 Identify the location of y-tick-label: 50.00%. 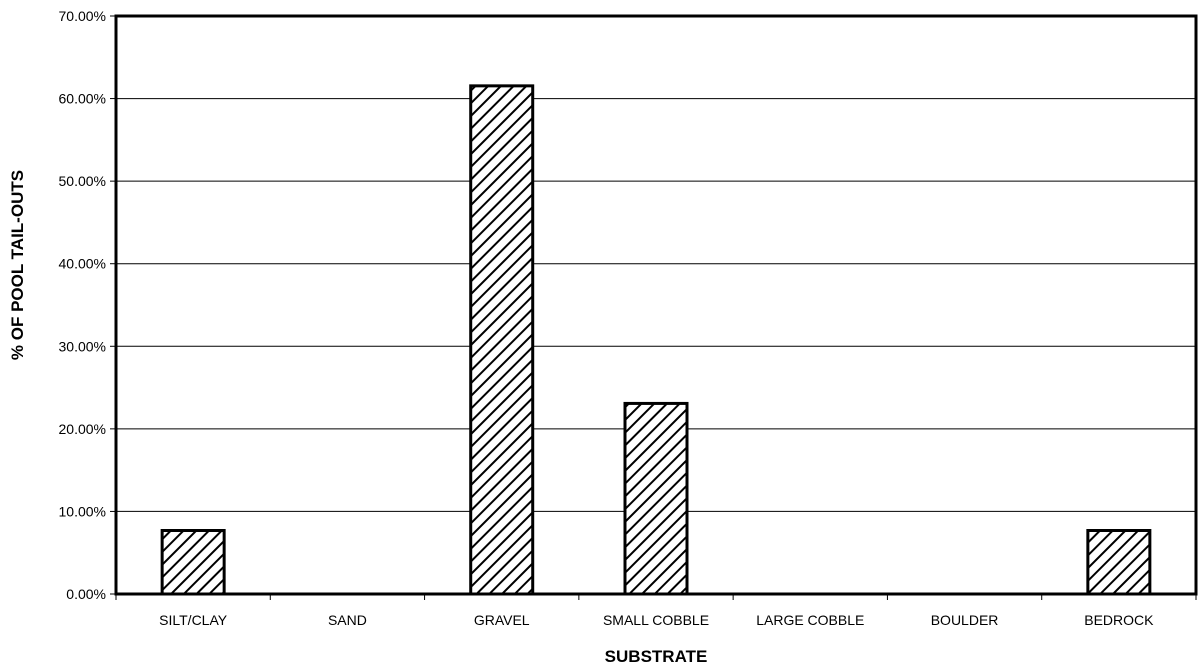
(82, 181).